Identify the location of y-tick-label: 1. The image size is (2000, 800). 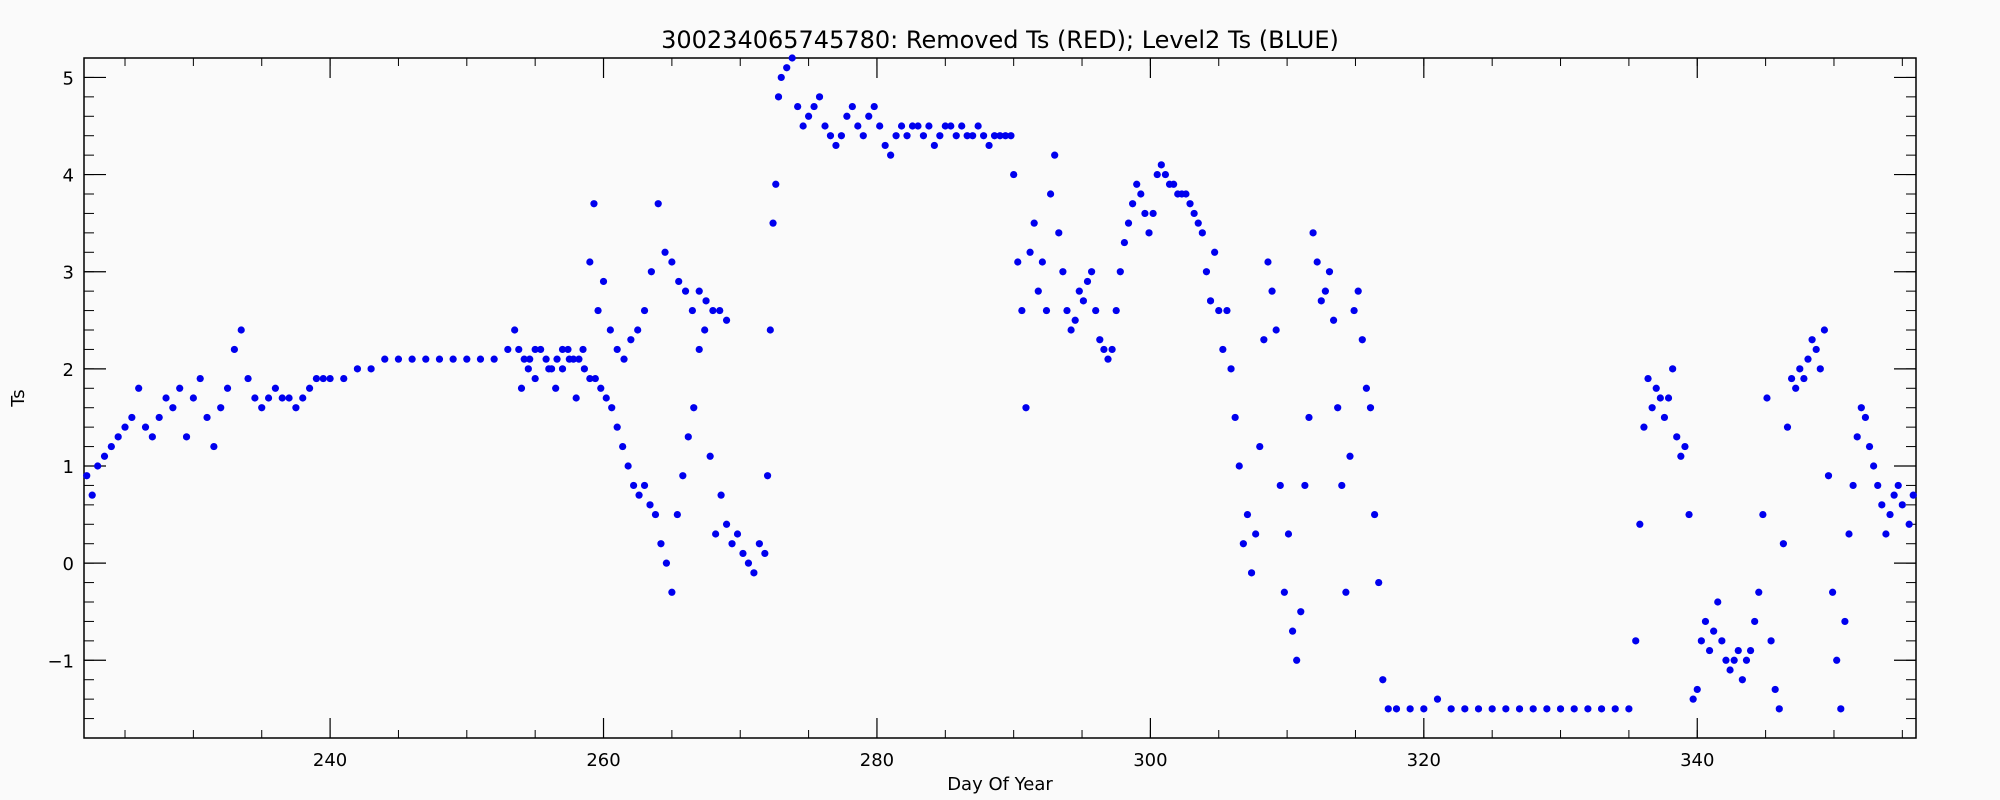
(68, 467).